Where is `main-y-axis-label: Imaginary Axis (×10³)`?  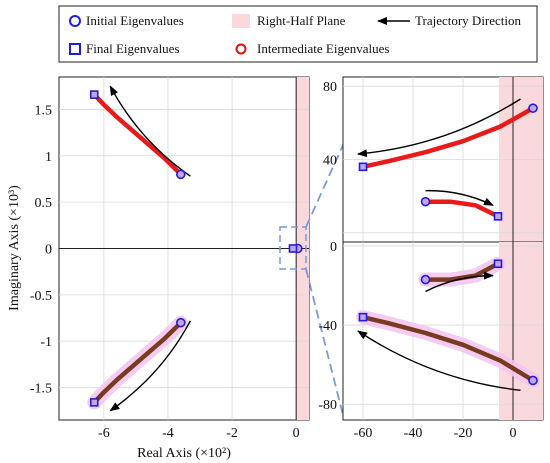
main-y-axis-label: Imaginary Axis (×10³) is located at coordinates (14, 248).